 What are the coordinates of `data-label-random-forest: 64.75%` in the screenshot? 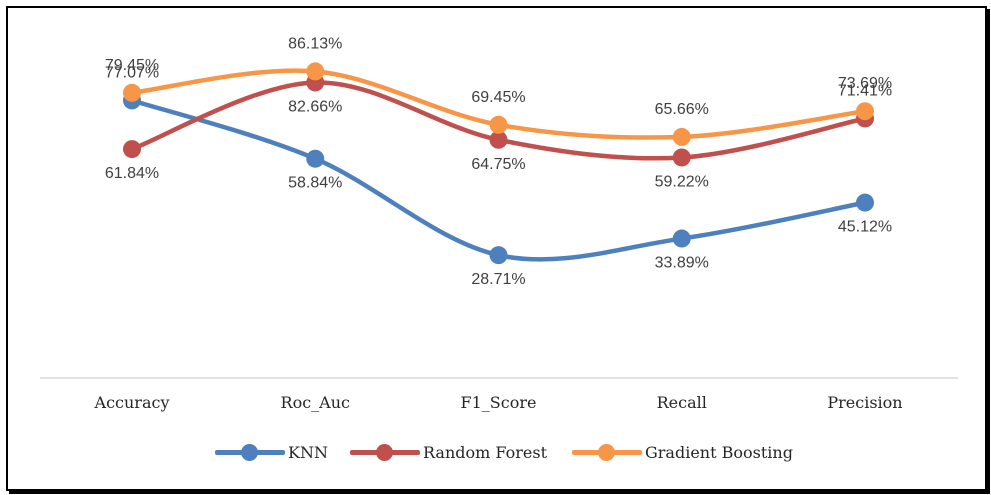 It's located at (498, 164).